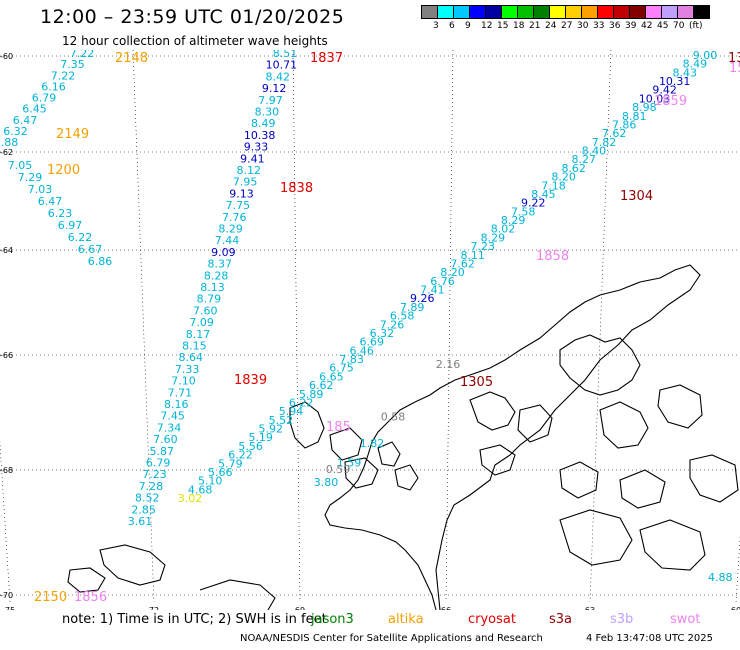  Describe the element at coordinates (636, 196) in the screenshot. I see `pass-time-label: 1304` at that location.